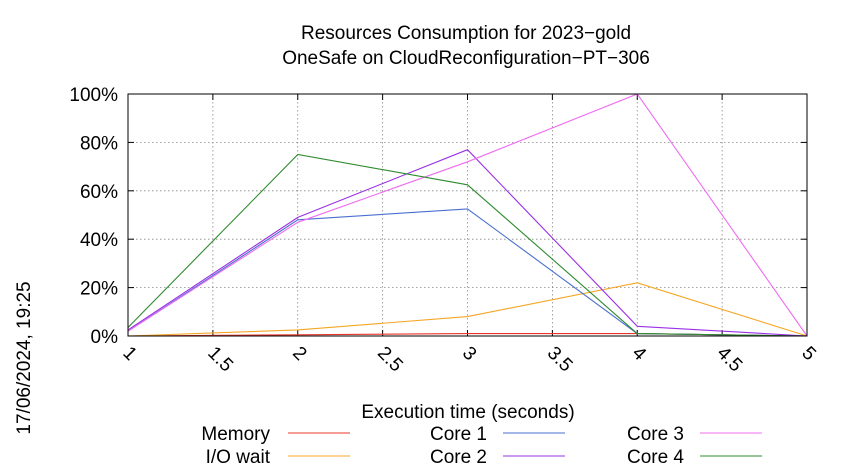 Image resolution: width=850 pixels, height=475 pixels. What do you see at coordinates (390, 360) in the screenshot?
I see `x-tick-label: 2.5` at bounding box center [390, 360].